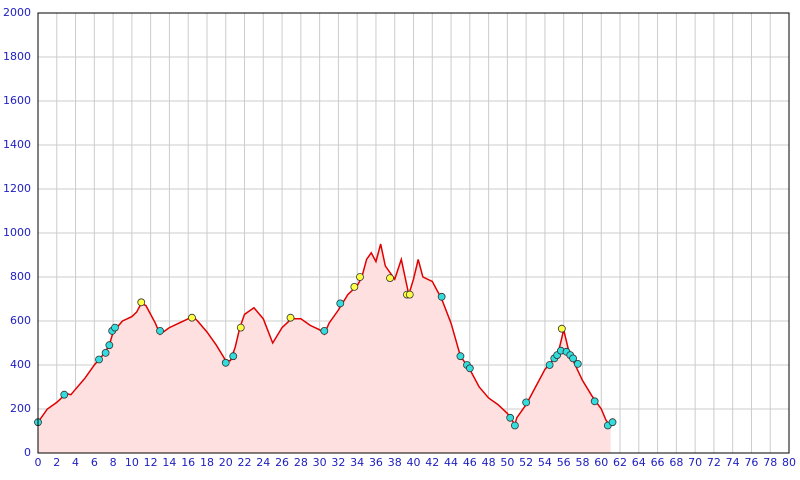 Image resolution: width=800 pixels, height=480 pixels. I want to click on x-tick-label: 10, so click(132, 462).